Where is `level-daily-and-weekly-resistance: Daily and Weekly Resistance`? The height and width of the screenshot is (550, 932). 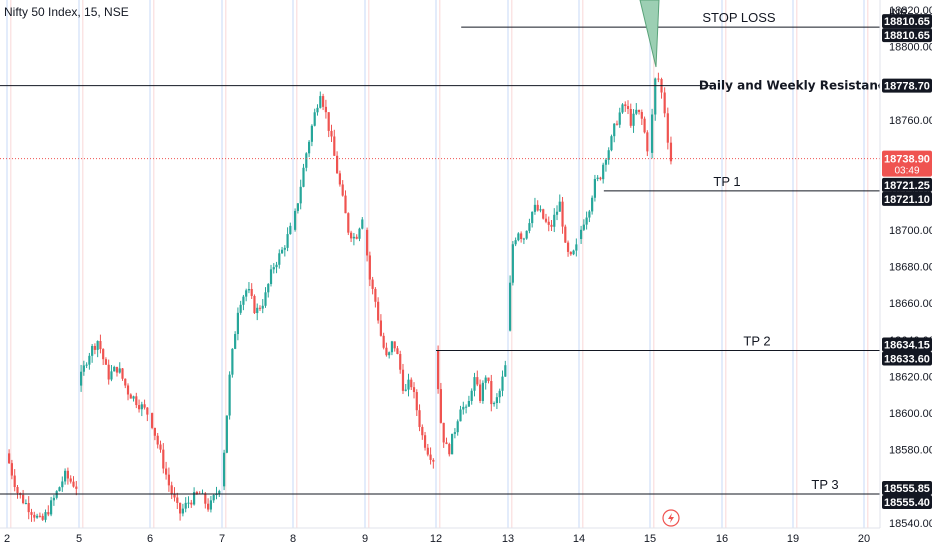
level-daily-and-weekly-resistance: Daily and Weekly Resistance is located at coordinates (446, 86).